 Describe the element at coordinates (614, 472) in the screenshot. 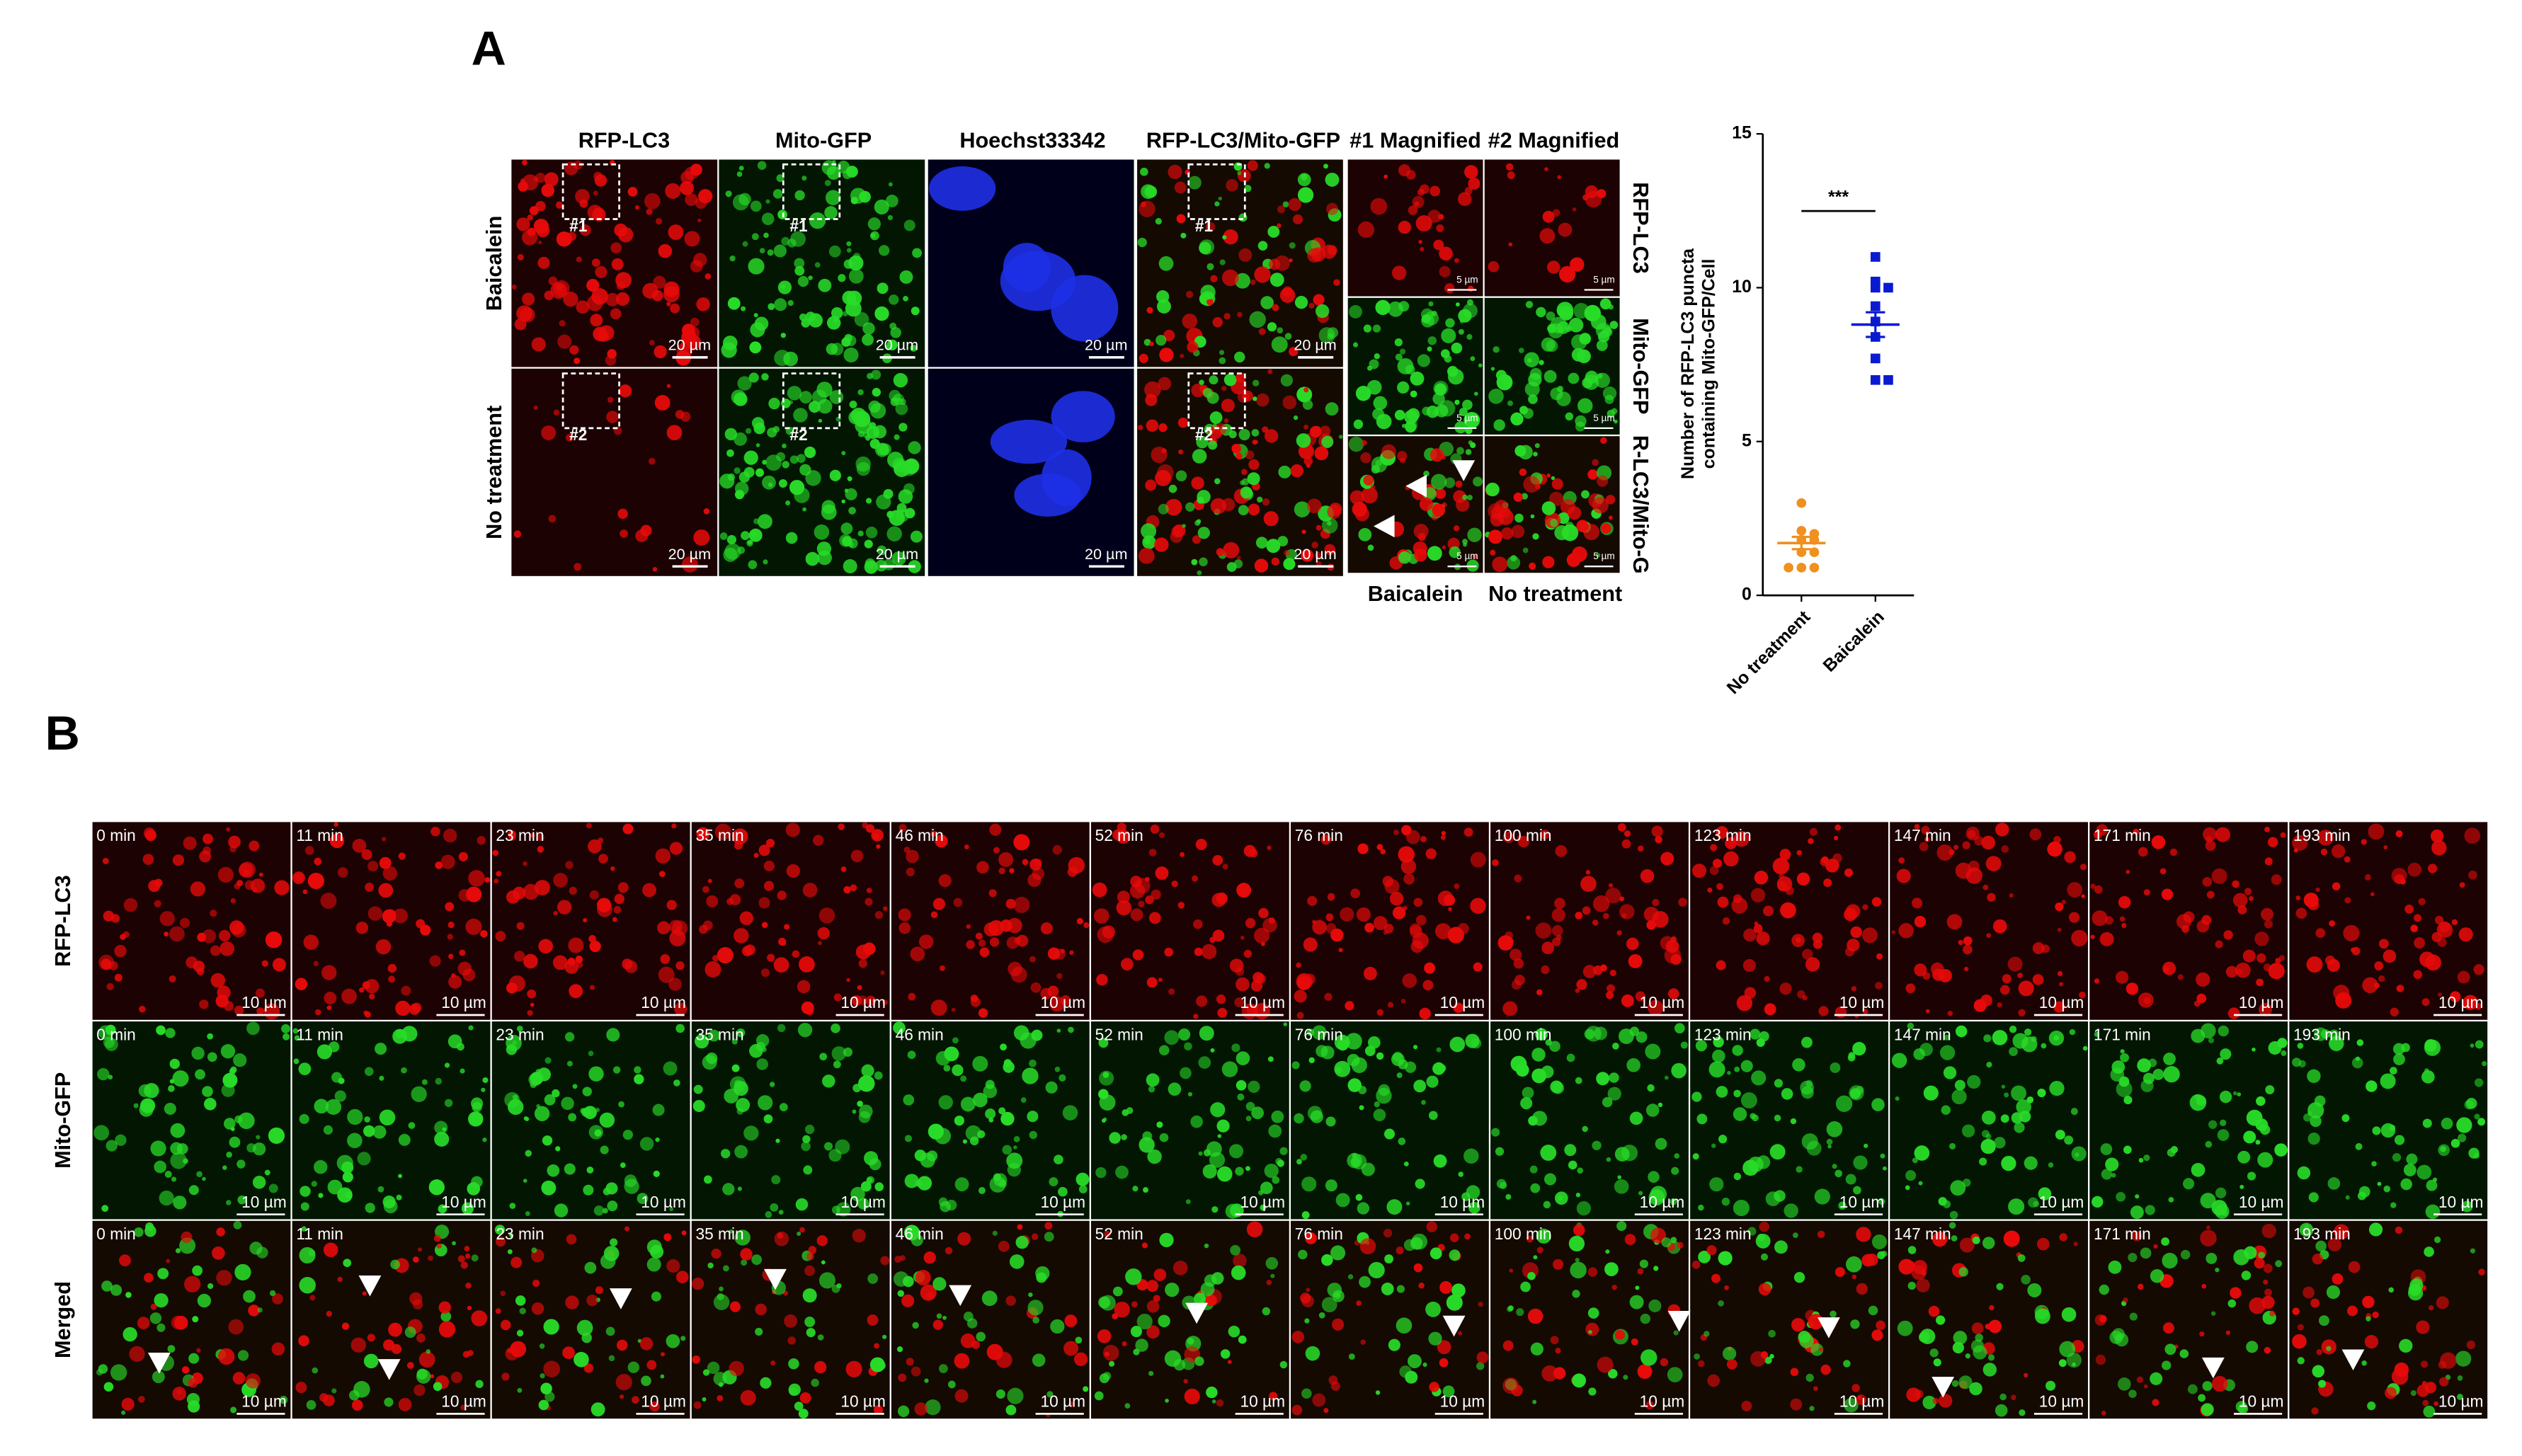

I see `micrograph` at that location.